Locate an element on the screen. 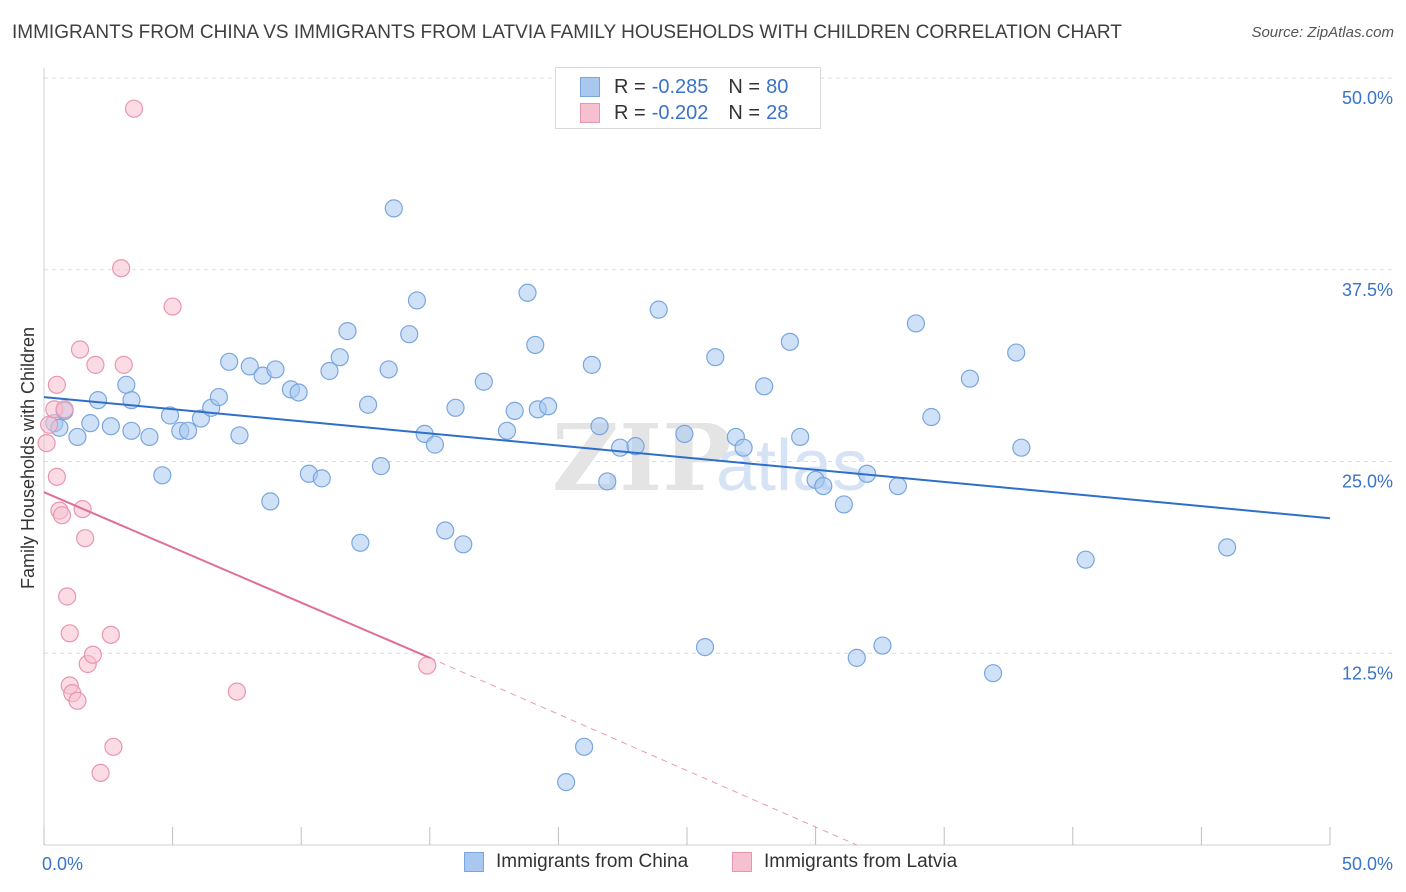  y-axis-label: Family Households with Children is located at coordinates (28, 458).